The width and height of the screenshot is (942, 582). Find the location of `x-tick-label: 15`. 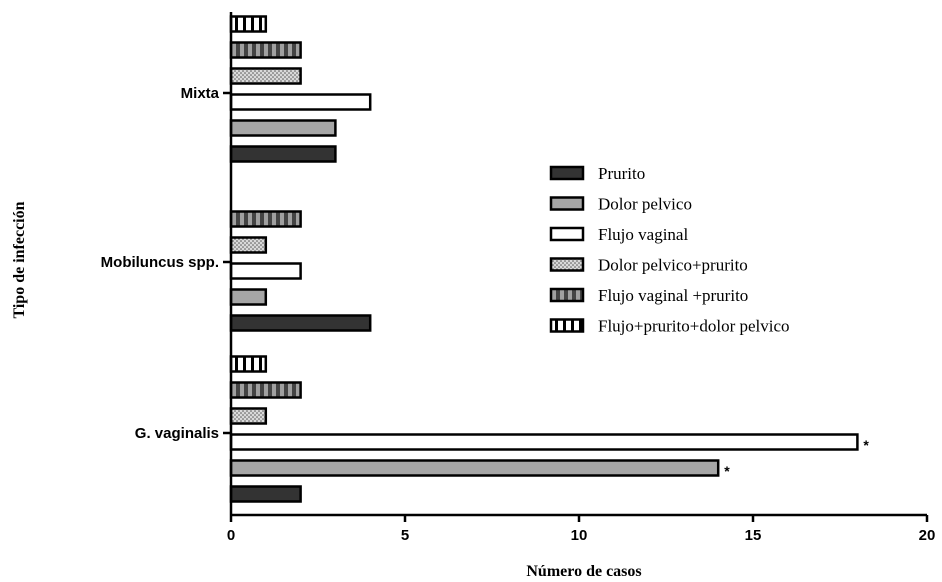

x-tick-label: 15 is located at coordinates (753, 535).